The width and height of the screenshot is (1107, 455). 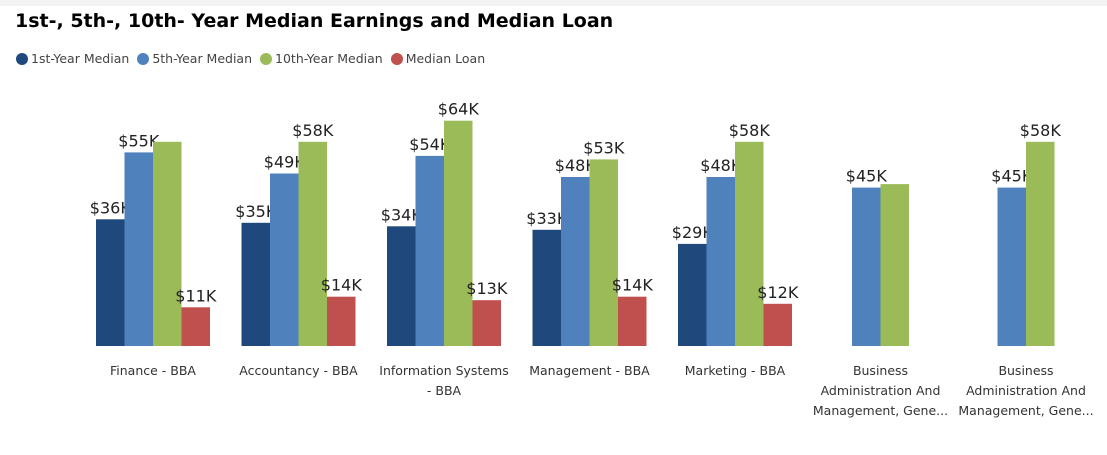 I want to click on category-label-line: Accountancy - BBA, so click(x=298, y=370).